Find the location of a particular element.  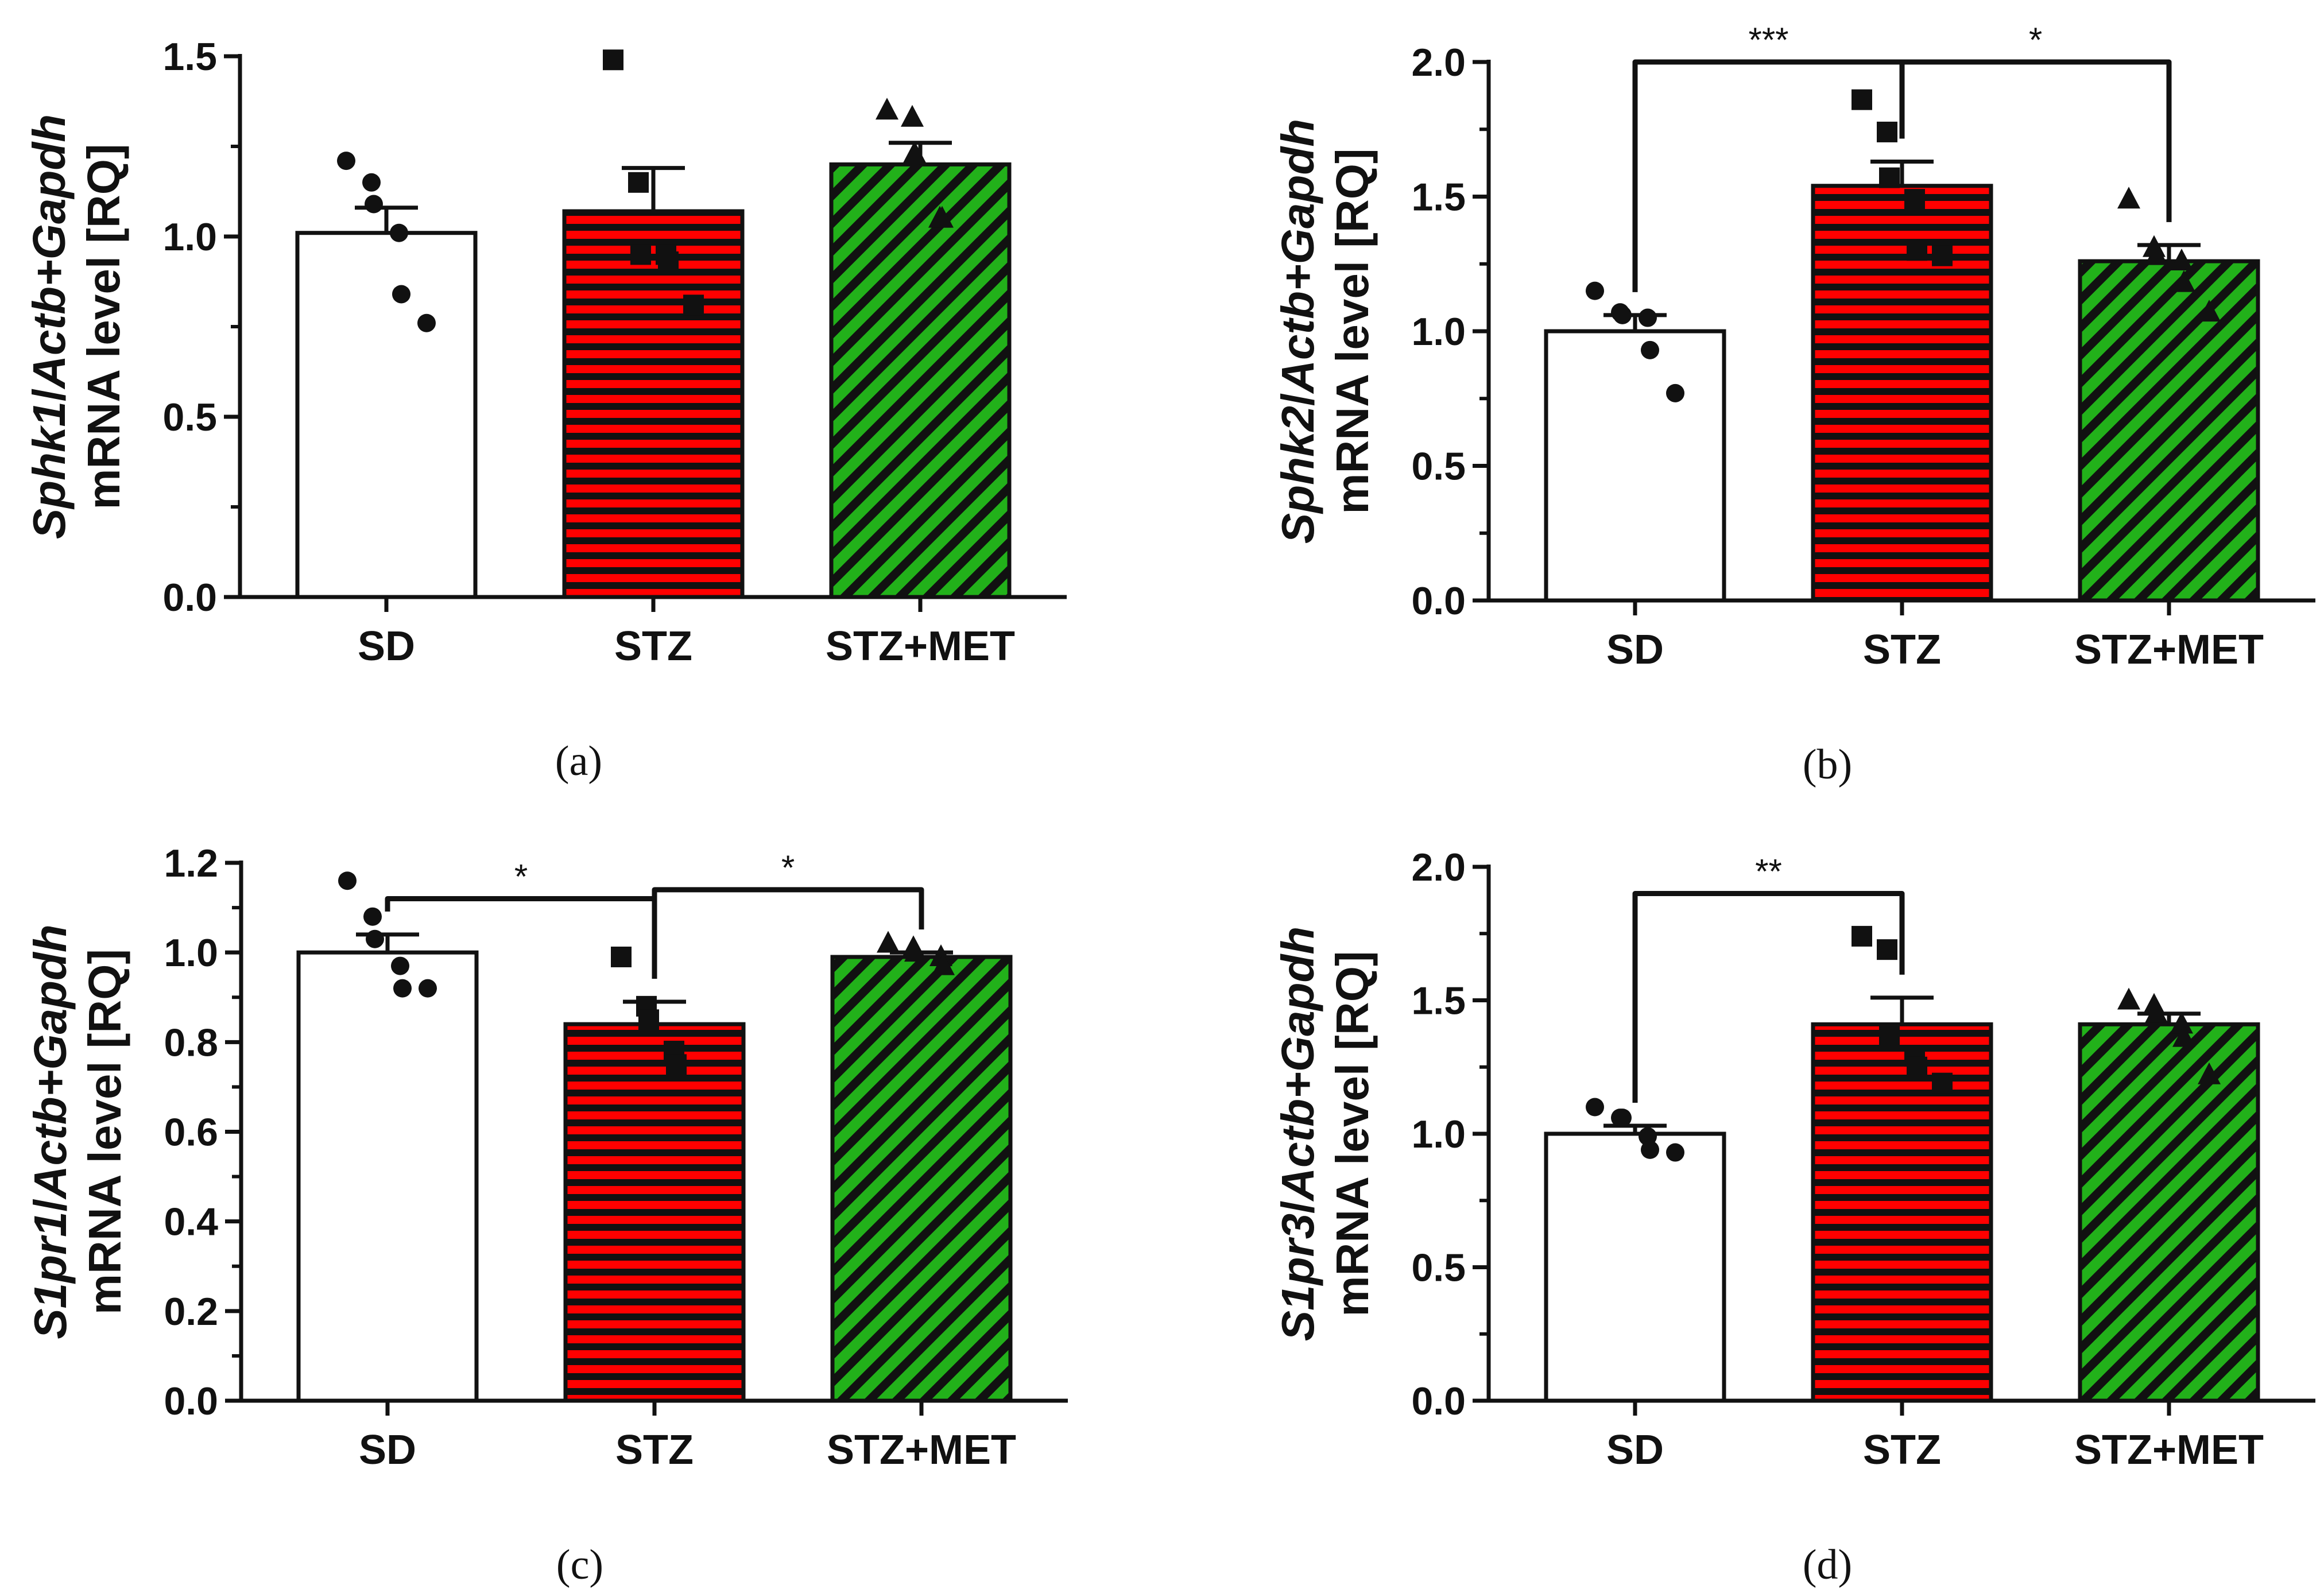

y-tick-label: 1.5 is located at coordinates (1438, 1001).